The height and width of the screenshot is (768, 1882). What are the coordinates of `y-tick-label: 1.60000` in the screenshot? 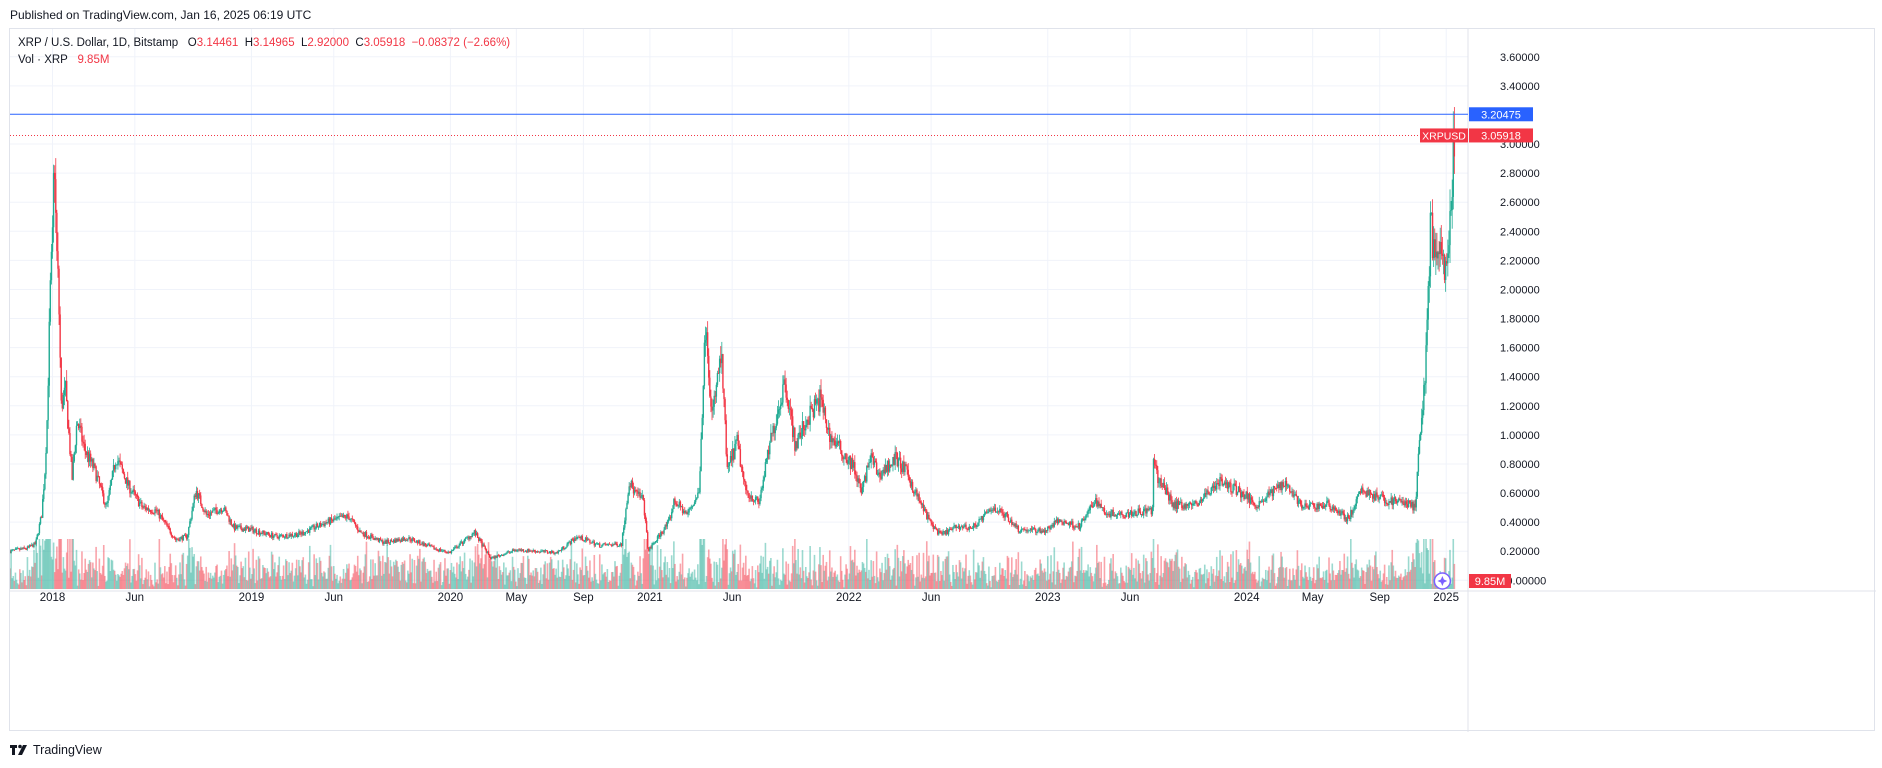 It's located at (1520, 349).